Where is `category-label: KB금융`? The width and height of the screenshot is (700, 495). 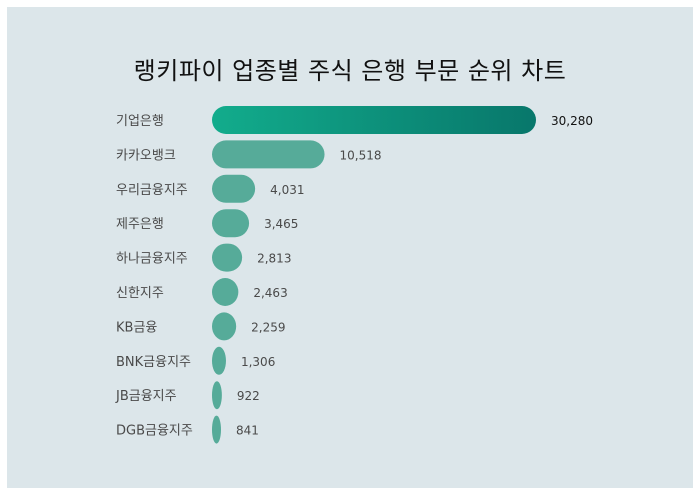 category-label: KB금융 is located at coordinates (136, 327).